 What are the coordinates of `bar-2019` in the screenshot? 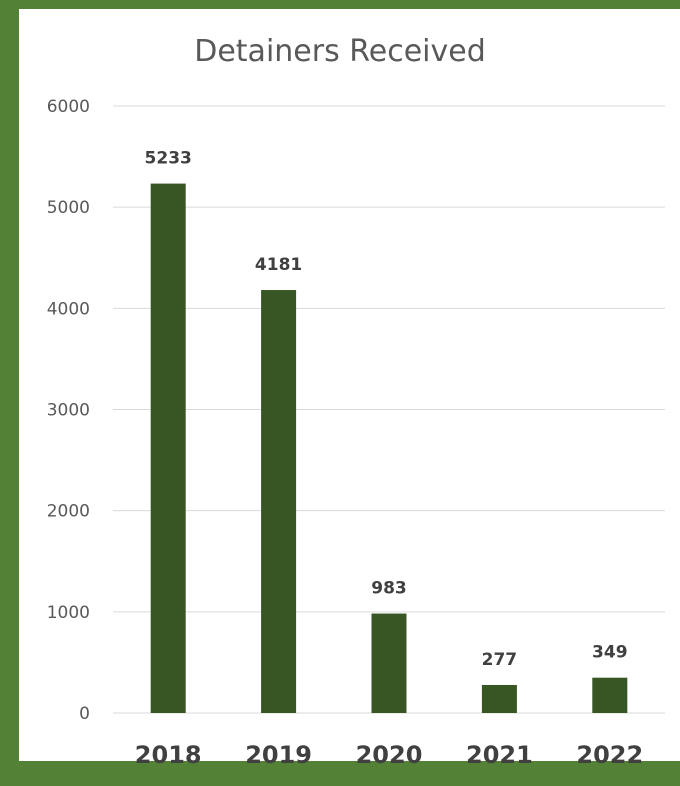 It's located at (279, 501).